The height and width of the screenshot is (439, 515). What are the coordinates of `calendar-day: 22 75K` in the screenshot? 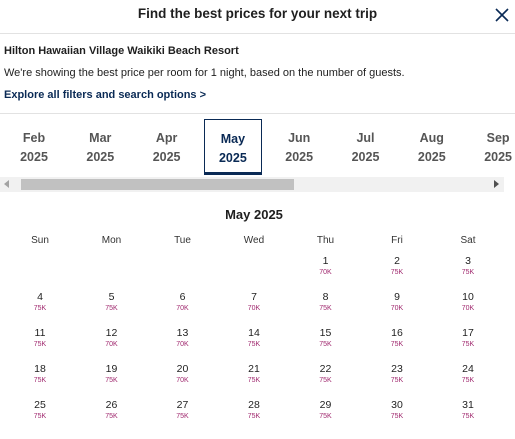 It's located at (326, 373).